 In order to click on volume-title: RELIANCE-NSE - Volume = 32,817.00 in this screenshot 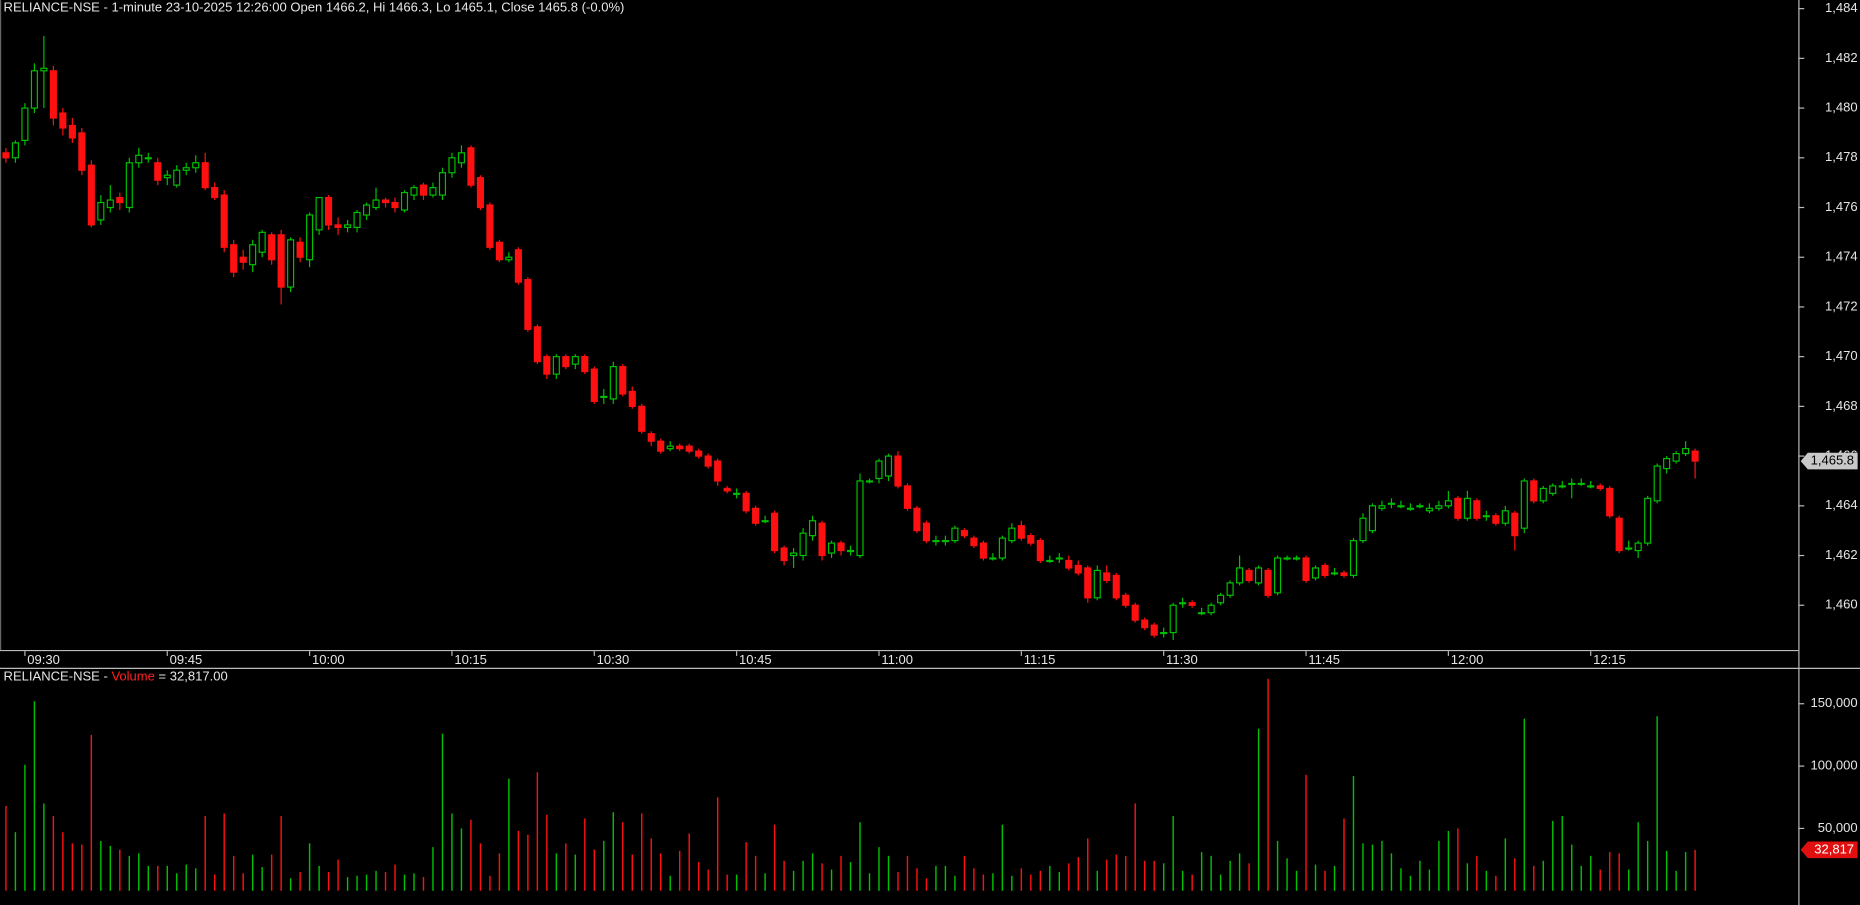, I will do `click(116, 676)`.